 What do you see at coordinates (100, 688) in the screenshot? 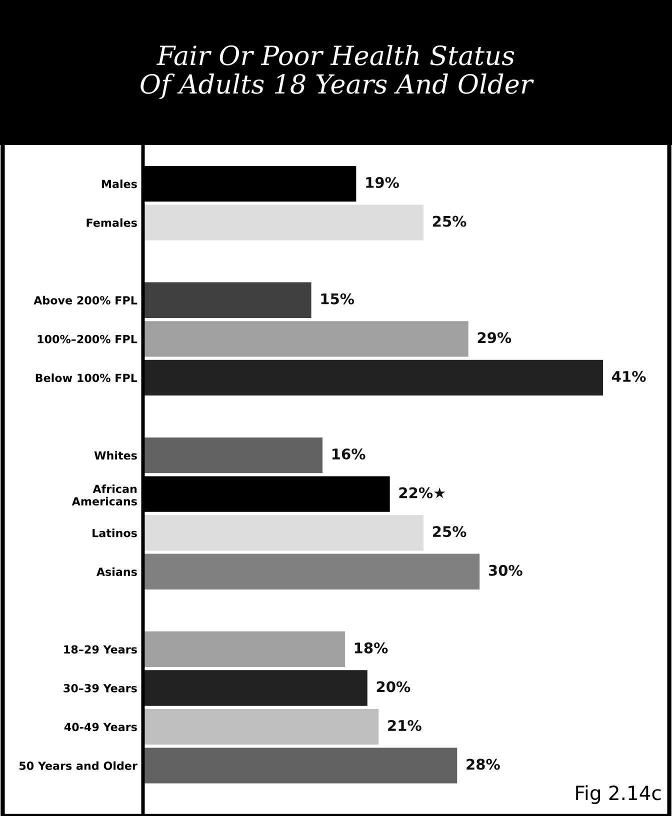
I see `y-tick-label: 30–39 Years` at bounding box center [100, 688].